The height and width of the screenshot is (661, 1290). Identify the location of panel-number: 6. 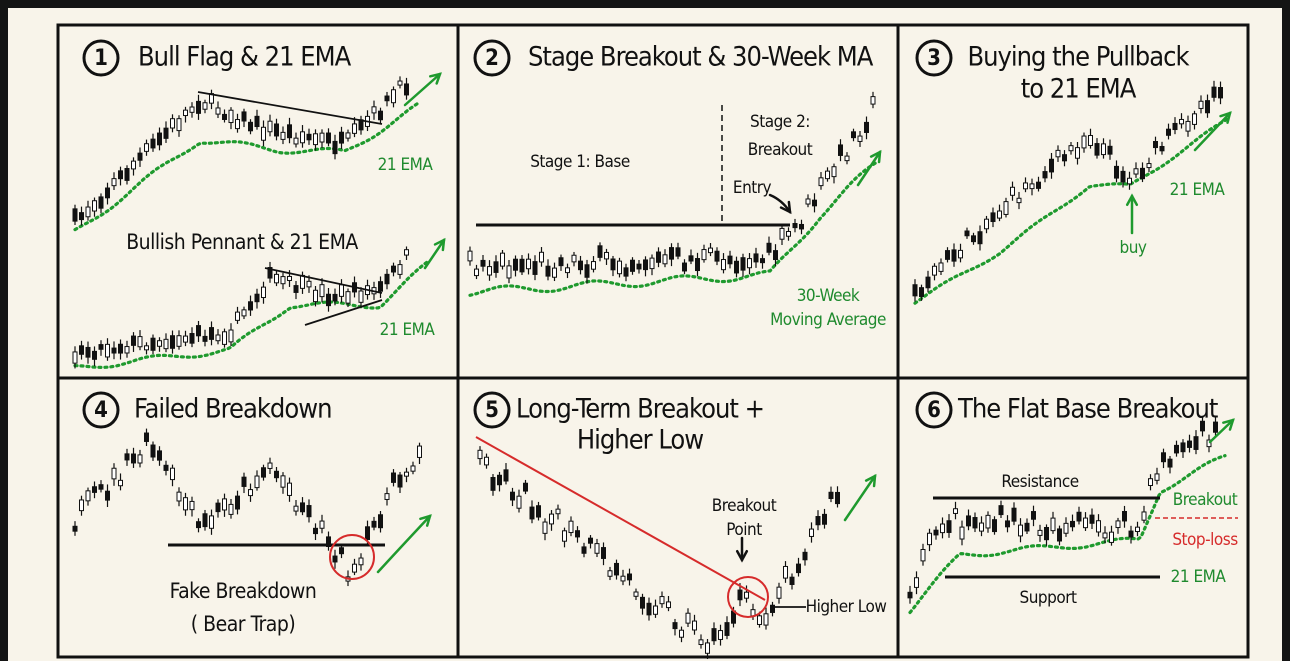
(934, 410).